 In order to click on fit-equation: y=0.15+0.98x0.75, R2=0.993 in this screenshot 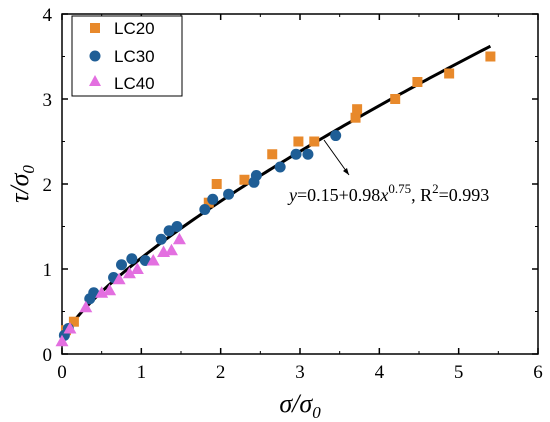, I will do `click(388, 193)`.